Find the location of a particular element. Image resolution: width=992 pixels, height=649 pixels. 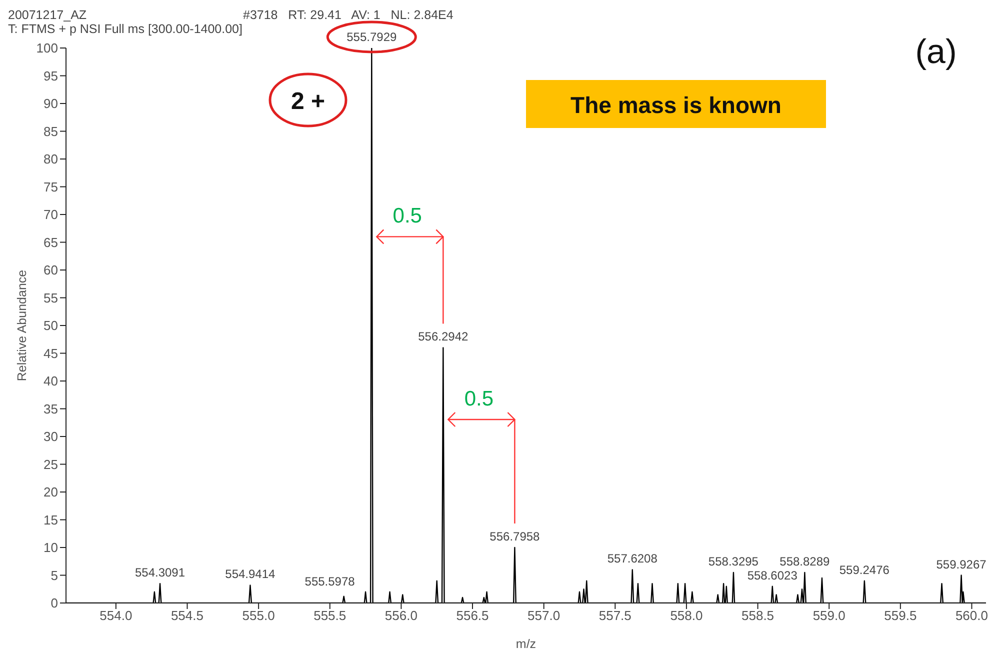

y-tick-label: 65 is located at coordinates (51, 242).